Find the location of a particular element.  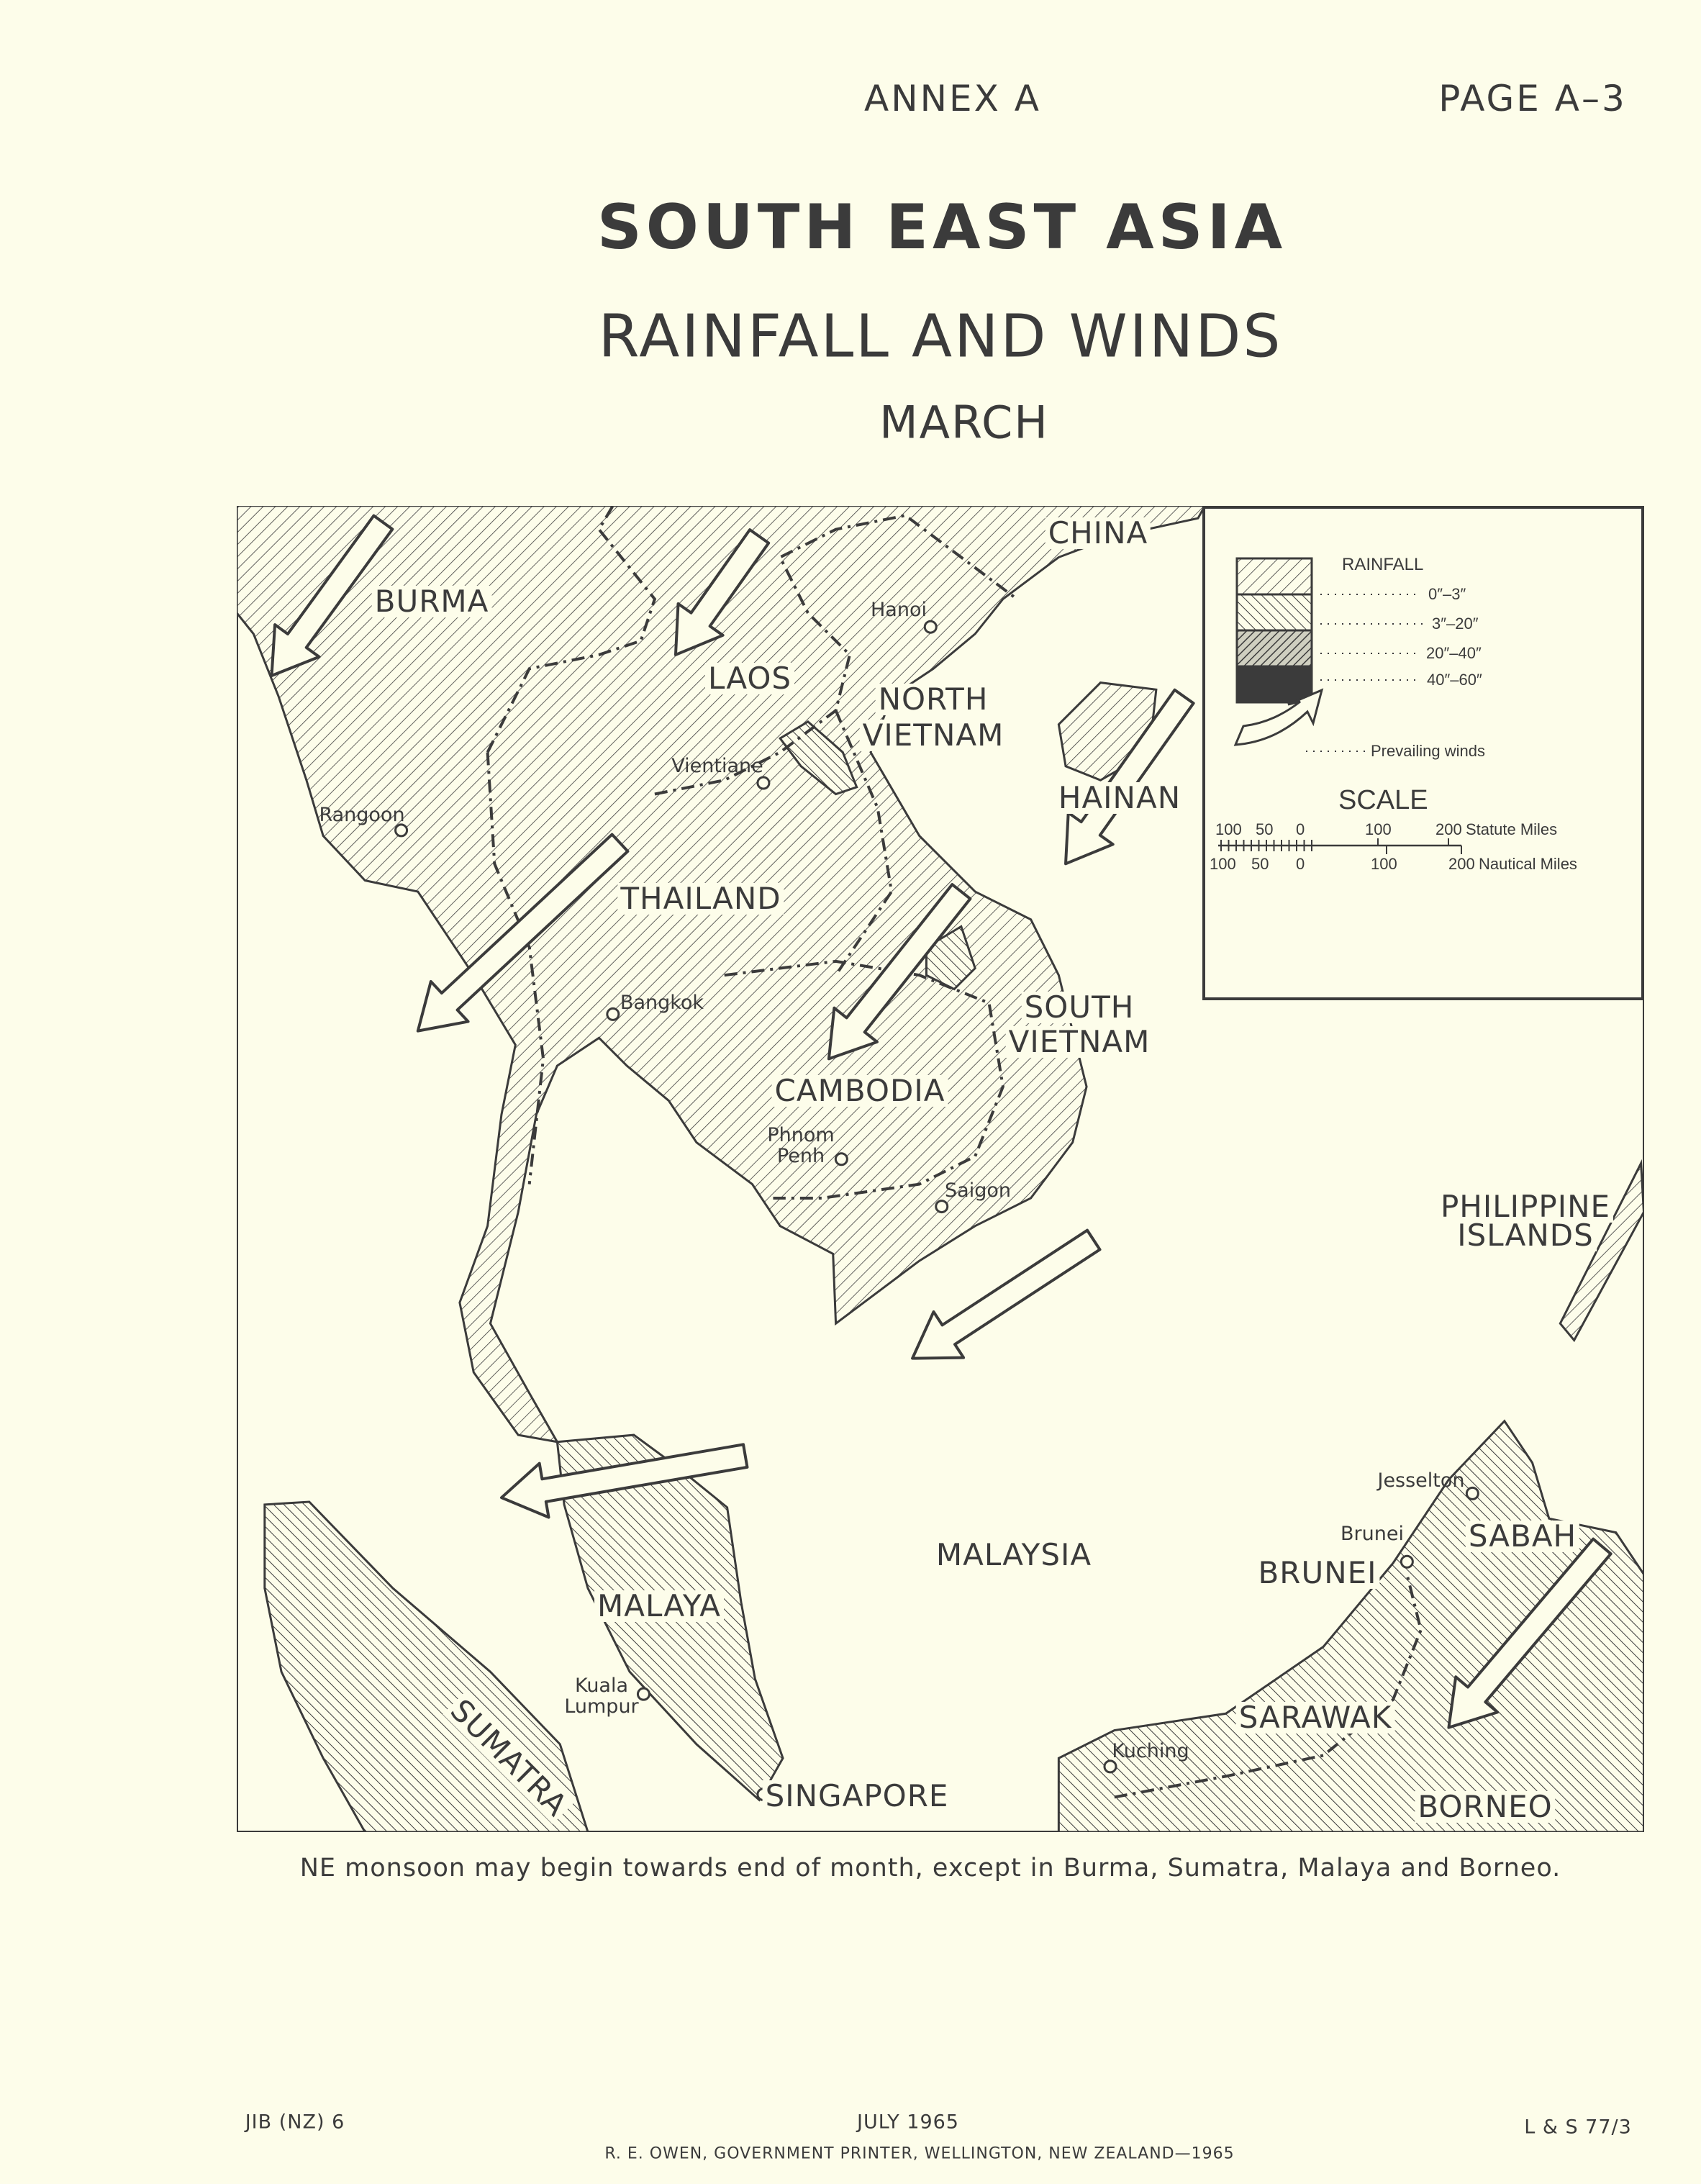

map-month: MARCH is located at coordinates (964, 422).